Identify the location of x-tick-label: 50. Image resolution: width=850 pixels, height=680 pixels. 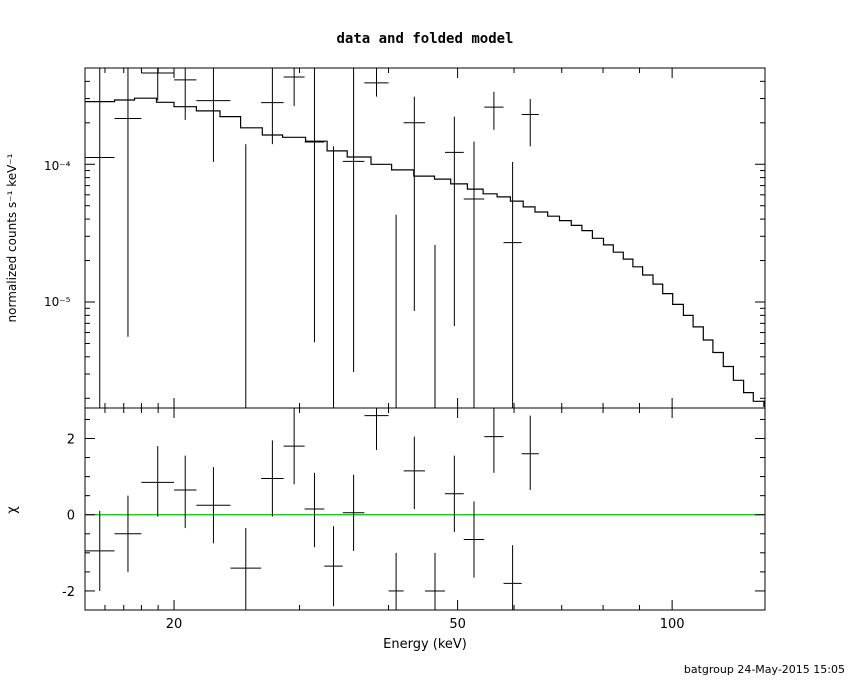
(457, 624).